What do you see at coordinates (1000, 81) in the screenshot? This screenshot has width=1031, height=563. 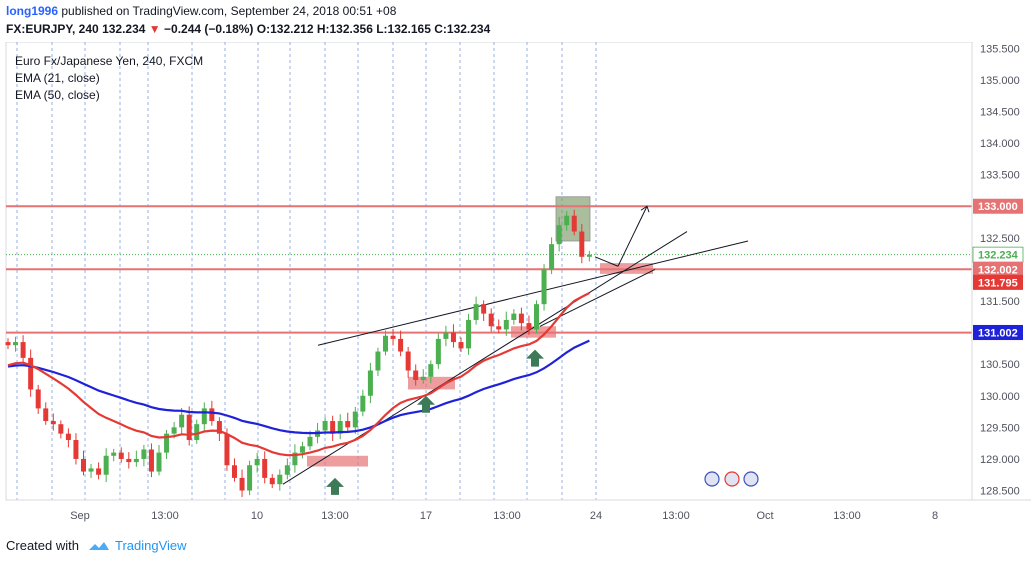 I see `price-tick-12: 135.000` at bounding box center [1000, 81].